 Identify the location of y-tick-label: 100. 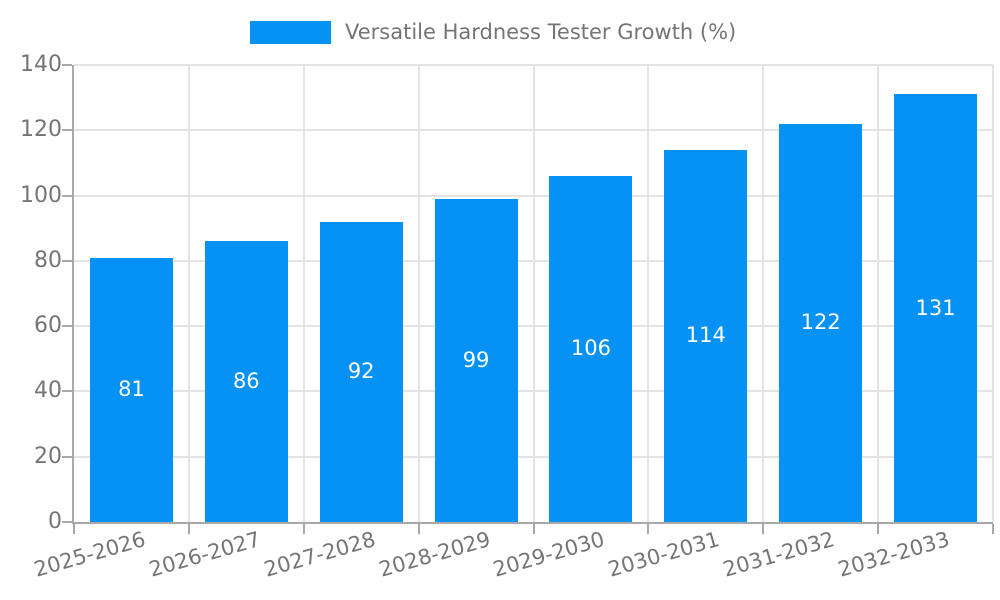
(41, 195).